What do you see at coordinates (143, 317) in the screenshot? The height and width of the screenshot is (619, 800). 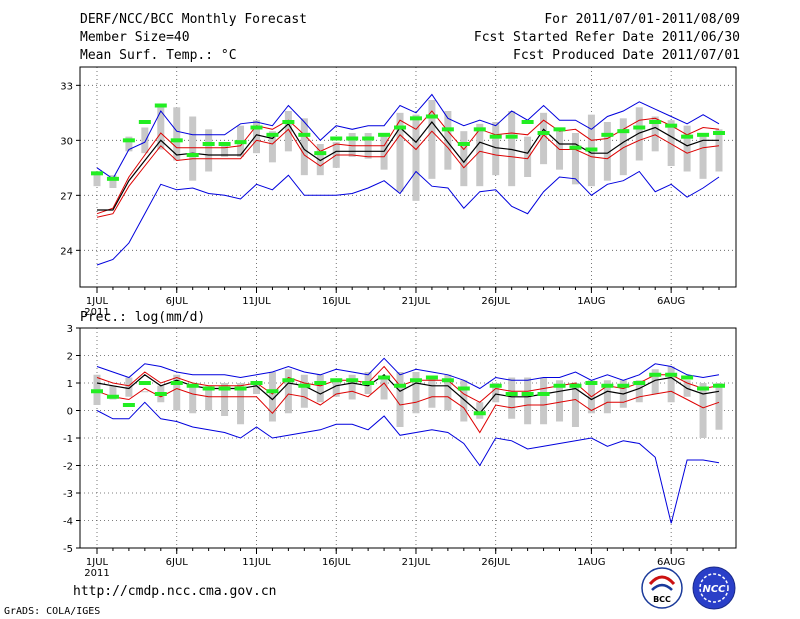 I see `precip-panel-title: Prec.: log(mm/d)` at bounding box center [143, 317].